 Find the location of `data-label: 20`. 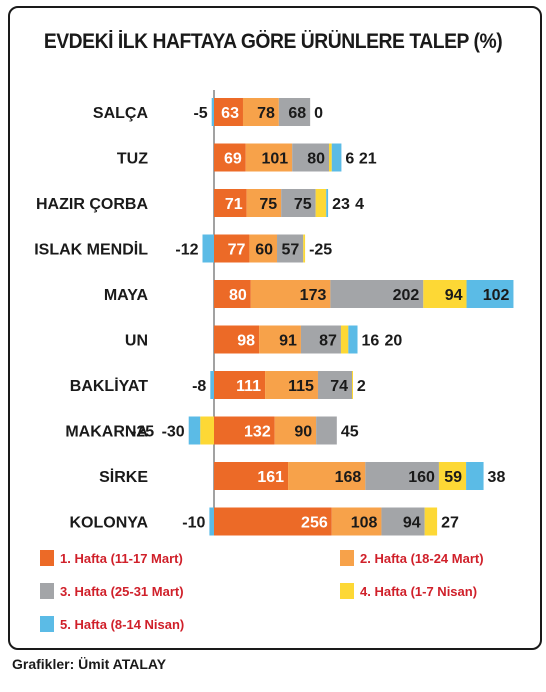

data-label: 20 is located at coordinates (394, 341).